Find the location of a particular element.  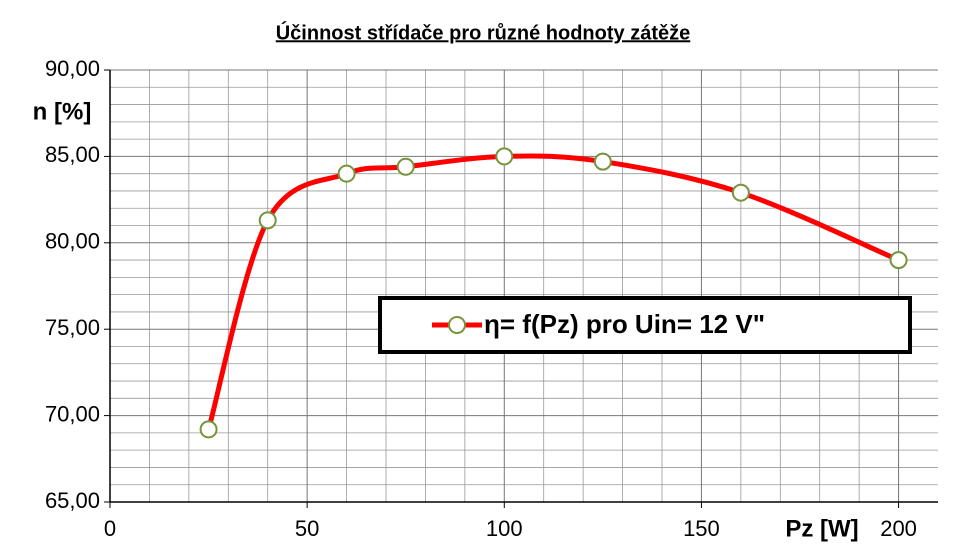

x-tick-label: 0 is located at coordinates (110, 528).